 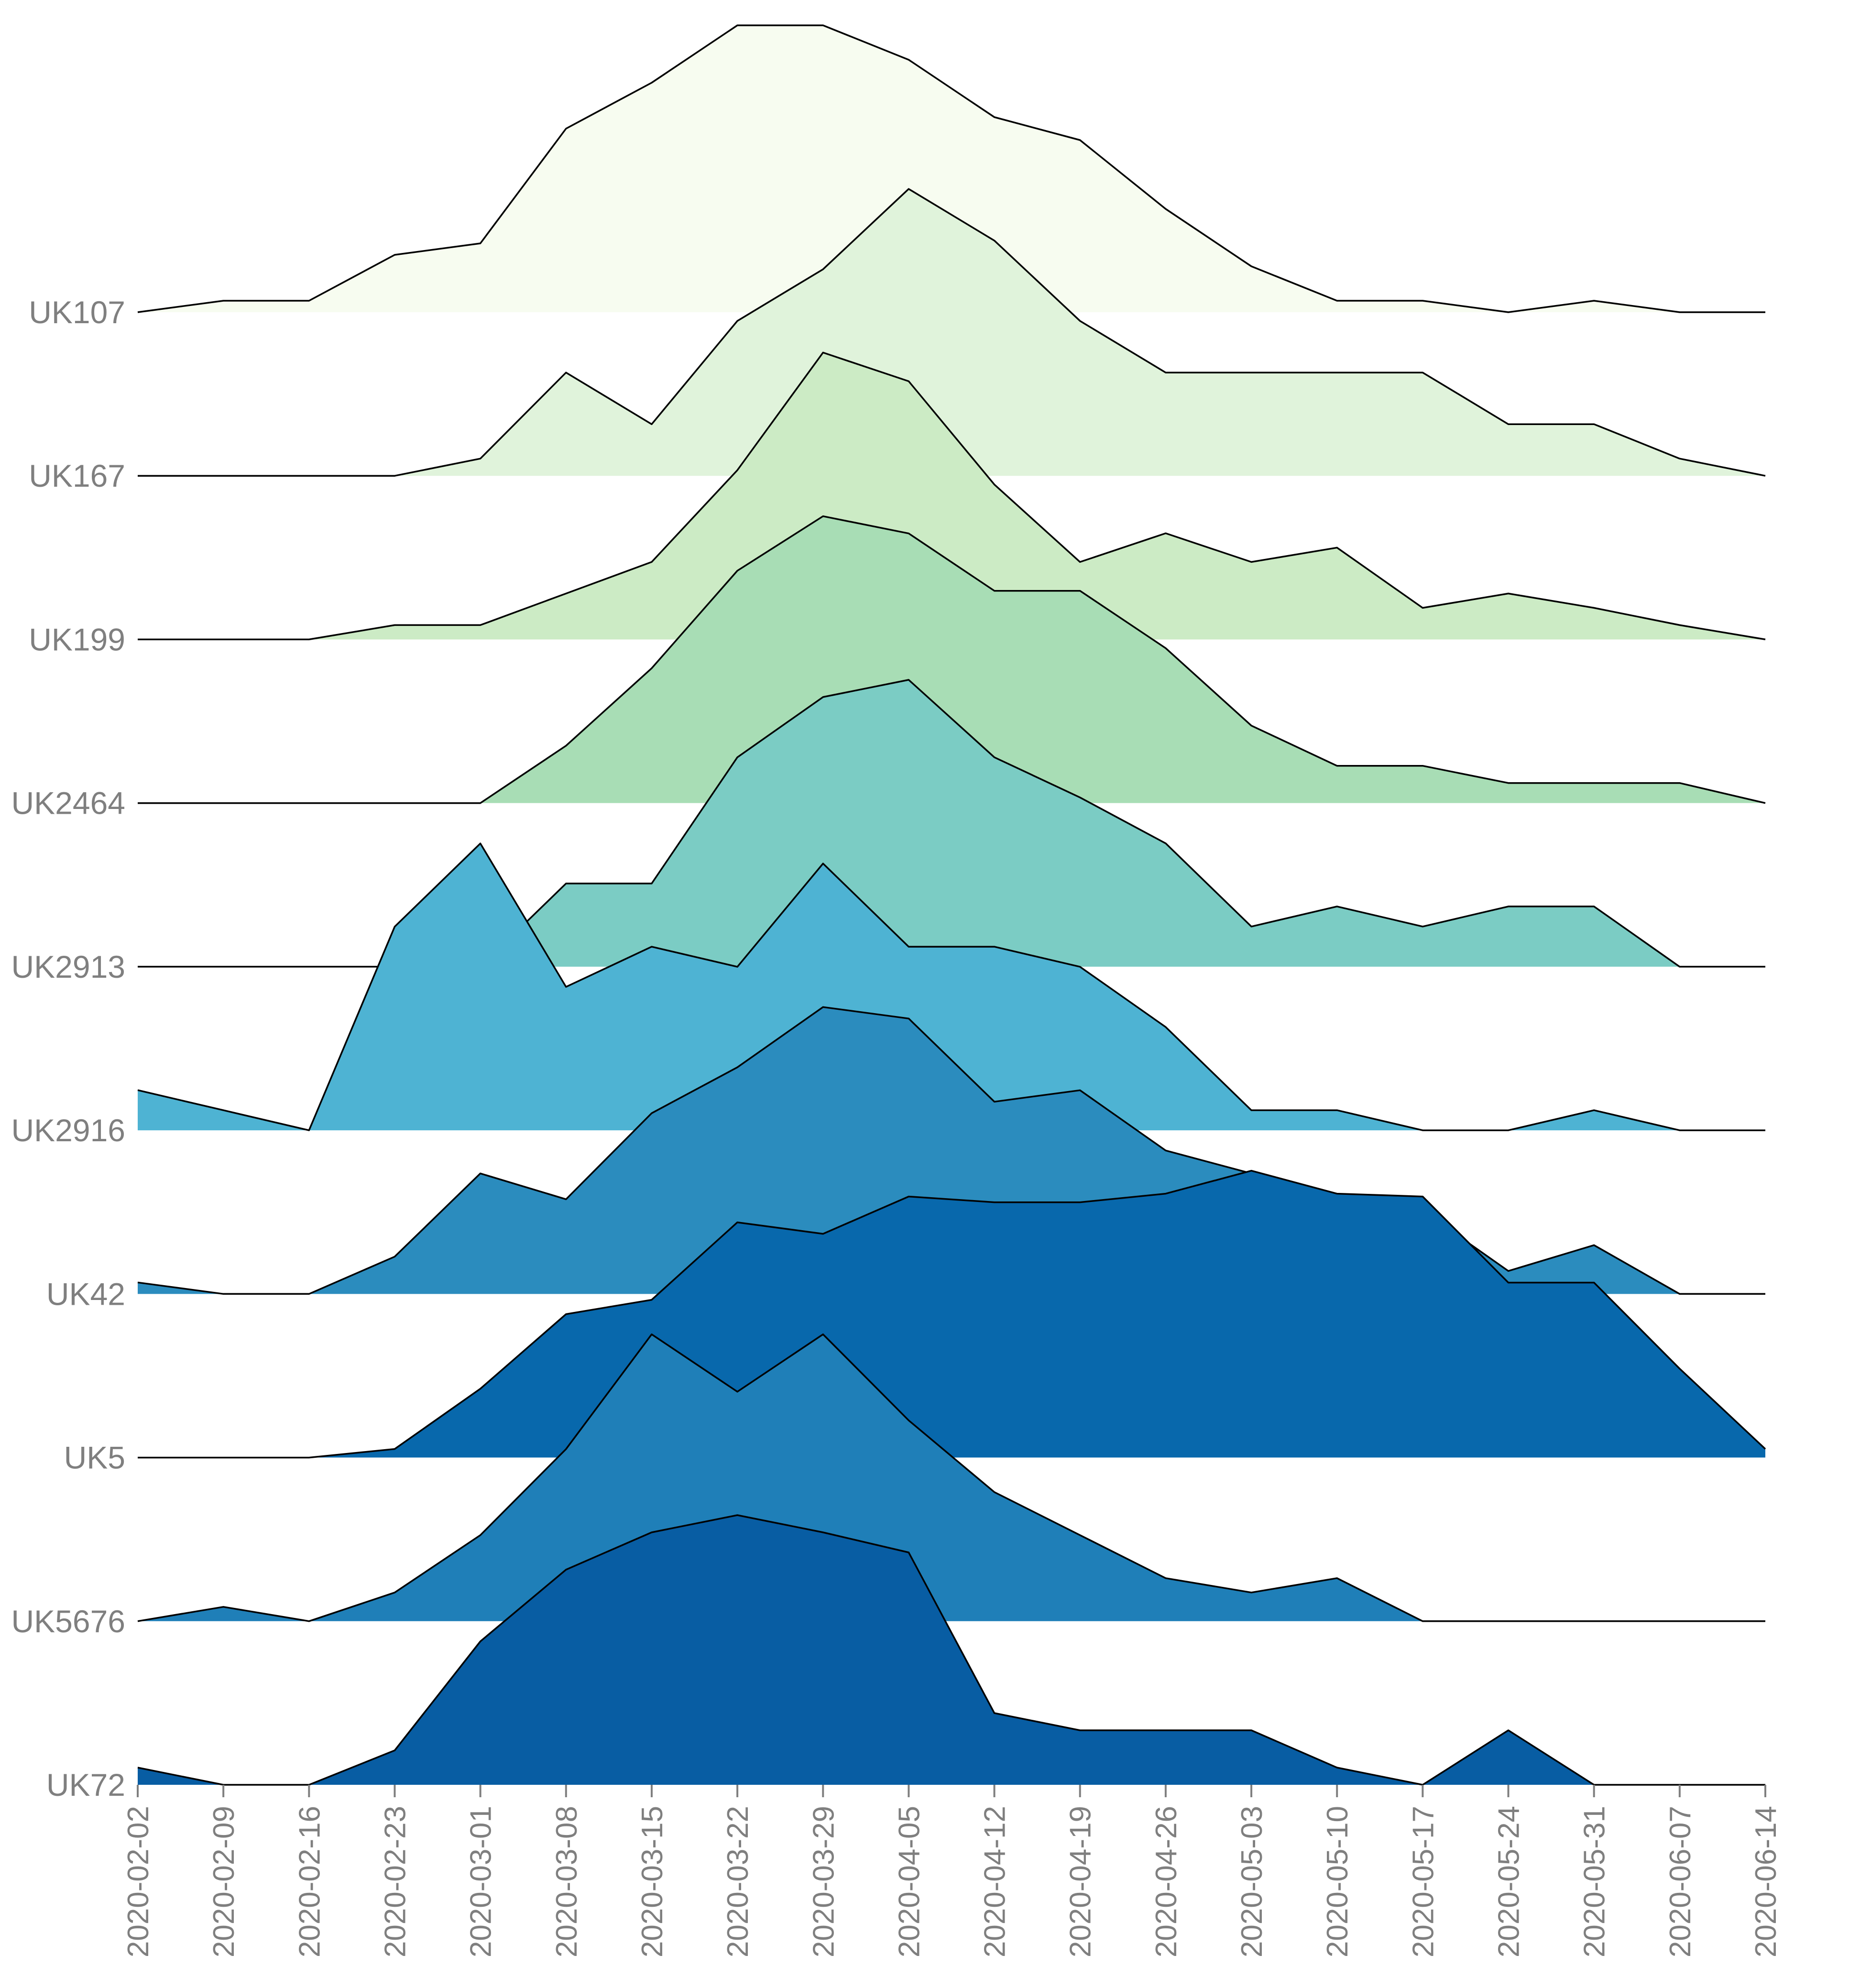 I want to click on ridge-area-UK2464, so click(x=951, y=660).